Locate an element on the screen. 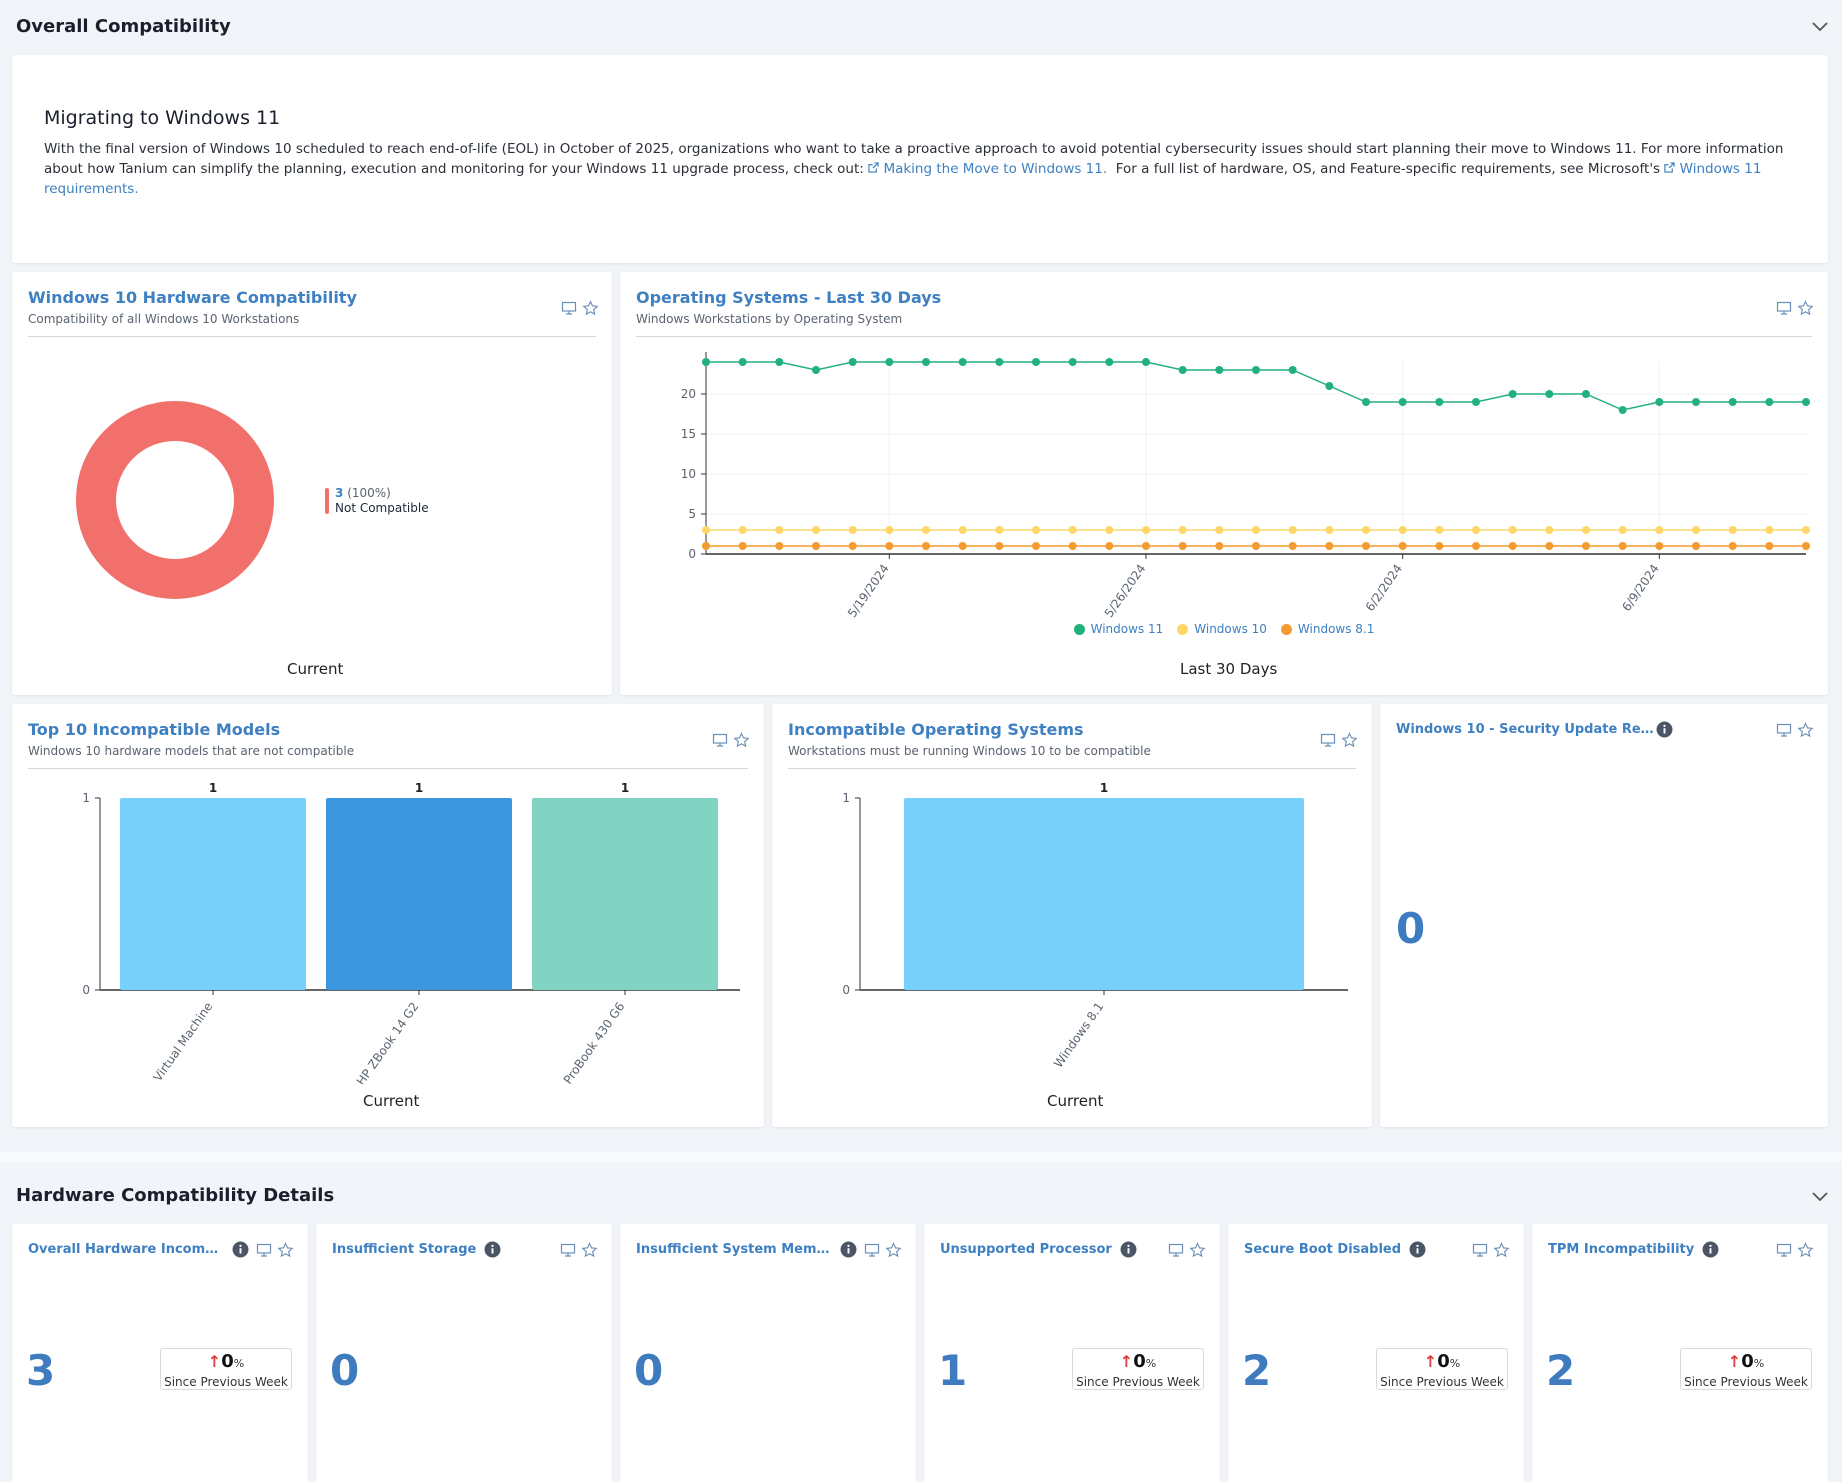  link-windows-11-requirements: Windows 11 requirements. is located at coordinates (903, 179).